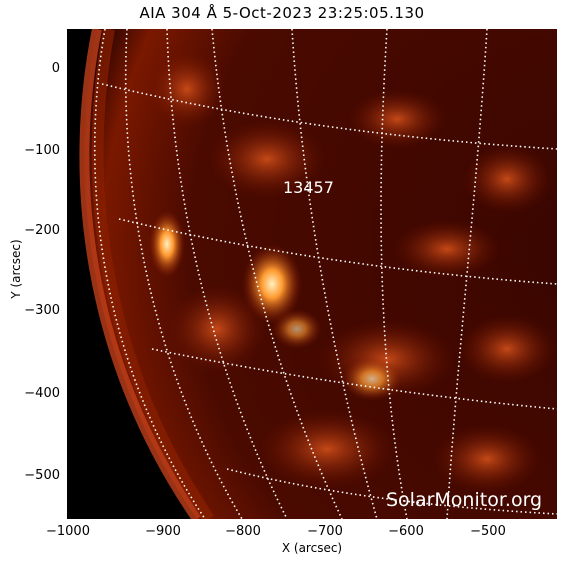 The width and height of the screenshot is (564, 564). What do you see at coordinates (42, 310) in the screenshot?
I see `y-tick-label: −300` at bounding box center [42, 310].